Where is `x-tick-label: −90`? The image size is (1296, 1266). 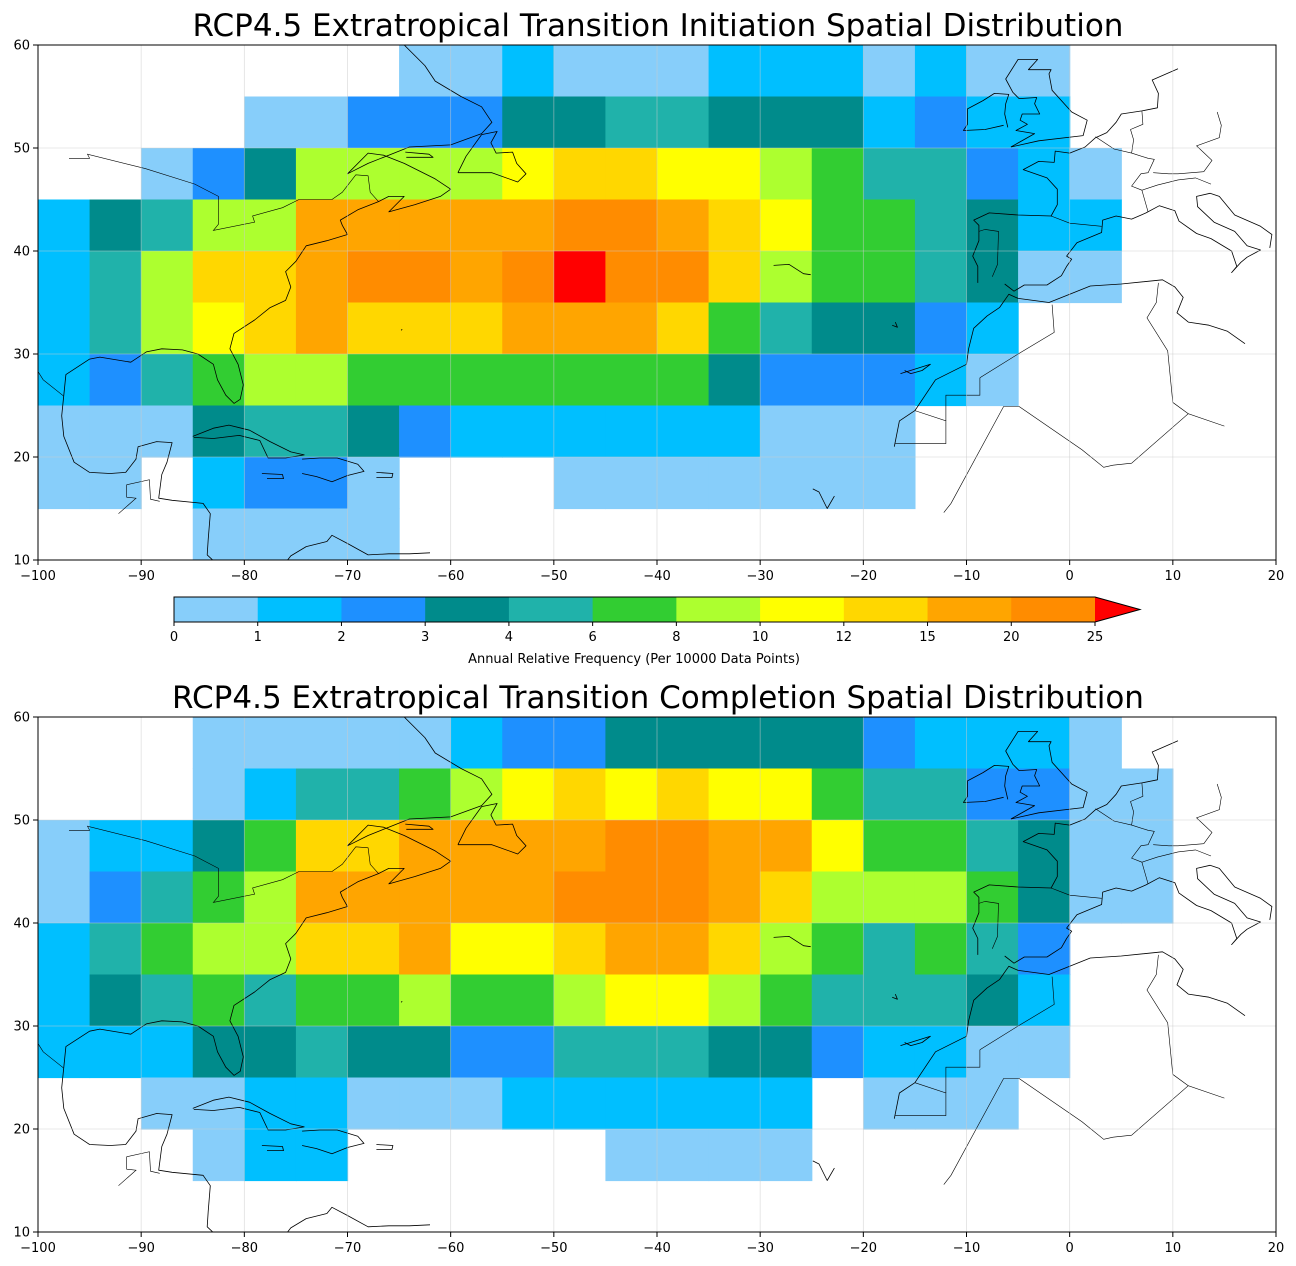
x-tick-label: −90 is located at coordinates (140, 1248).